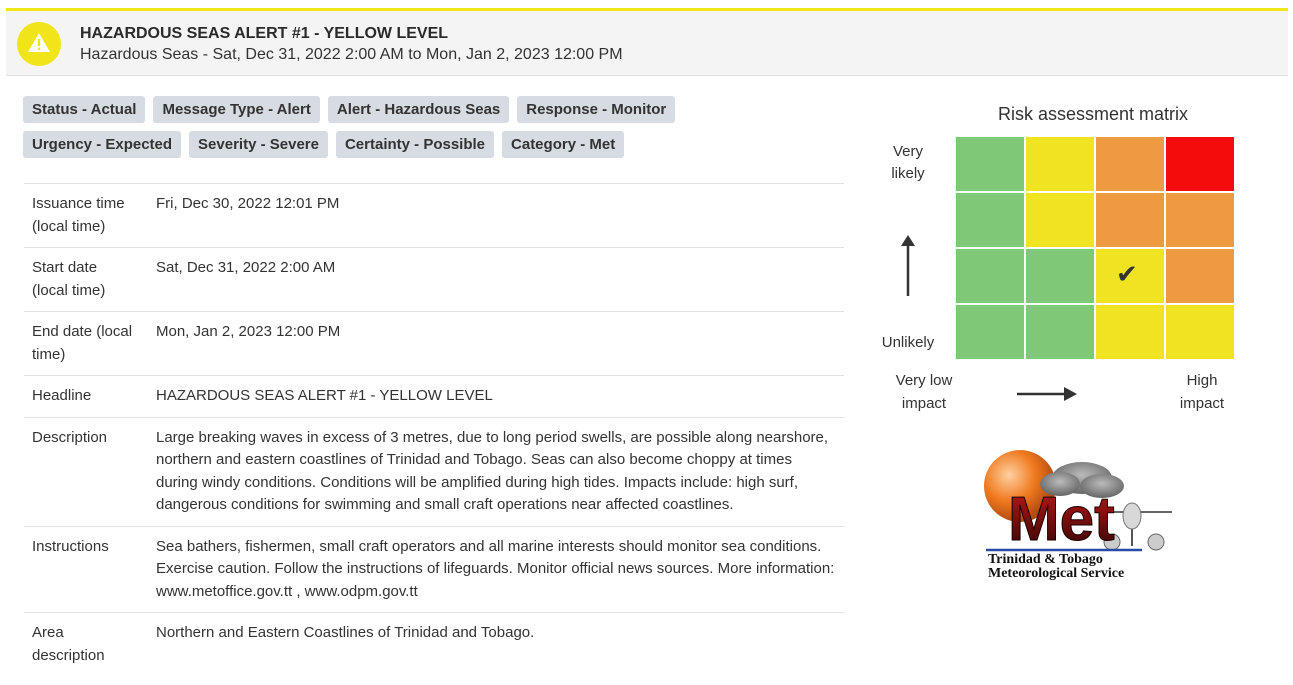 The height and width of the screenshot is (685, 1293). Describe the element at coordinates (102, 144) in the screenshot. I see `tag-urgency: Urgency - Expected` at that location.